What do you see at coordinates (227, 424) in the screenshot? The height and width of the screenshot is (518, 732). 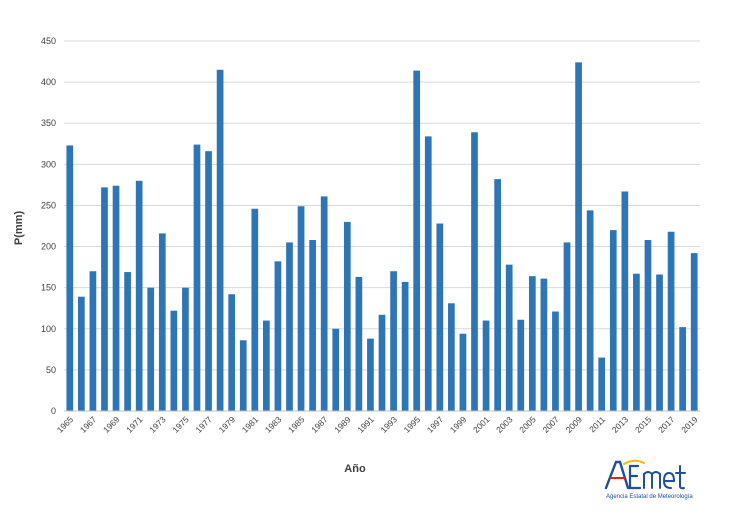 I see `x-tick-label: 1979` at bounding box center [227, 424].